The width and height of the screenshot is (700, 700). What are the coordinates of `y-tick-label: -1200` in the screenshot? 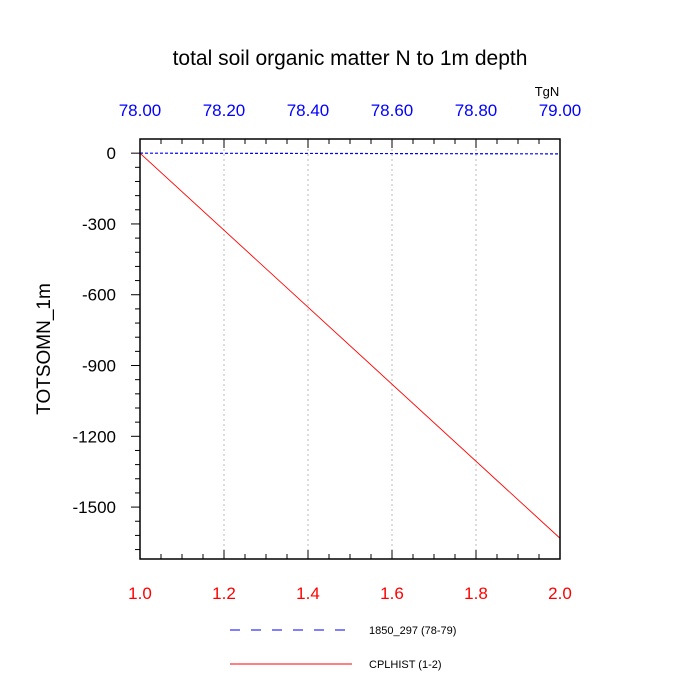 It's located at (94, 436).